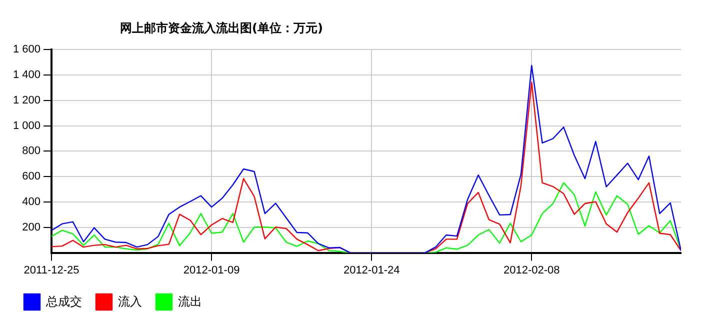 This screenshot has width=719, height=322. I want to click on y-tick-label: 400, so click(31, 202).